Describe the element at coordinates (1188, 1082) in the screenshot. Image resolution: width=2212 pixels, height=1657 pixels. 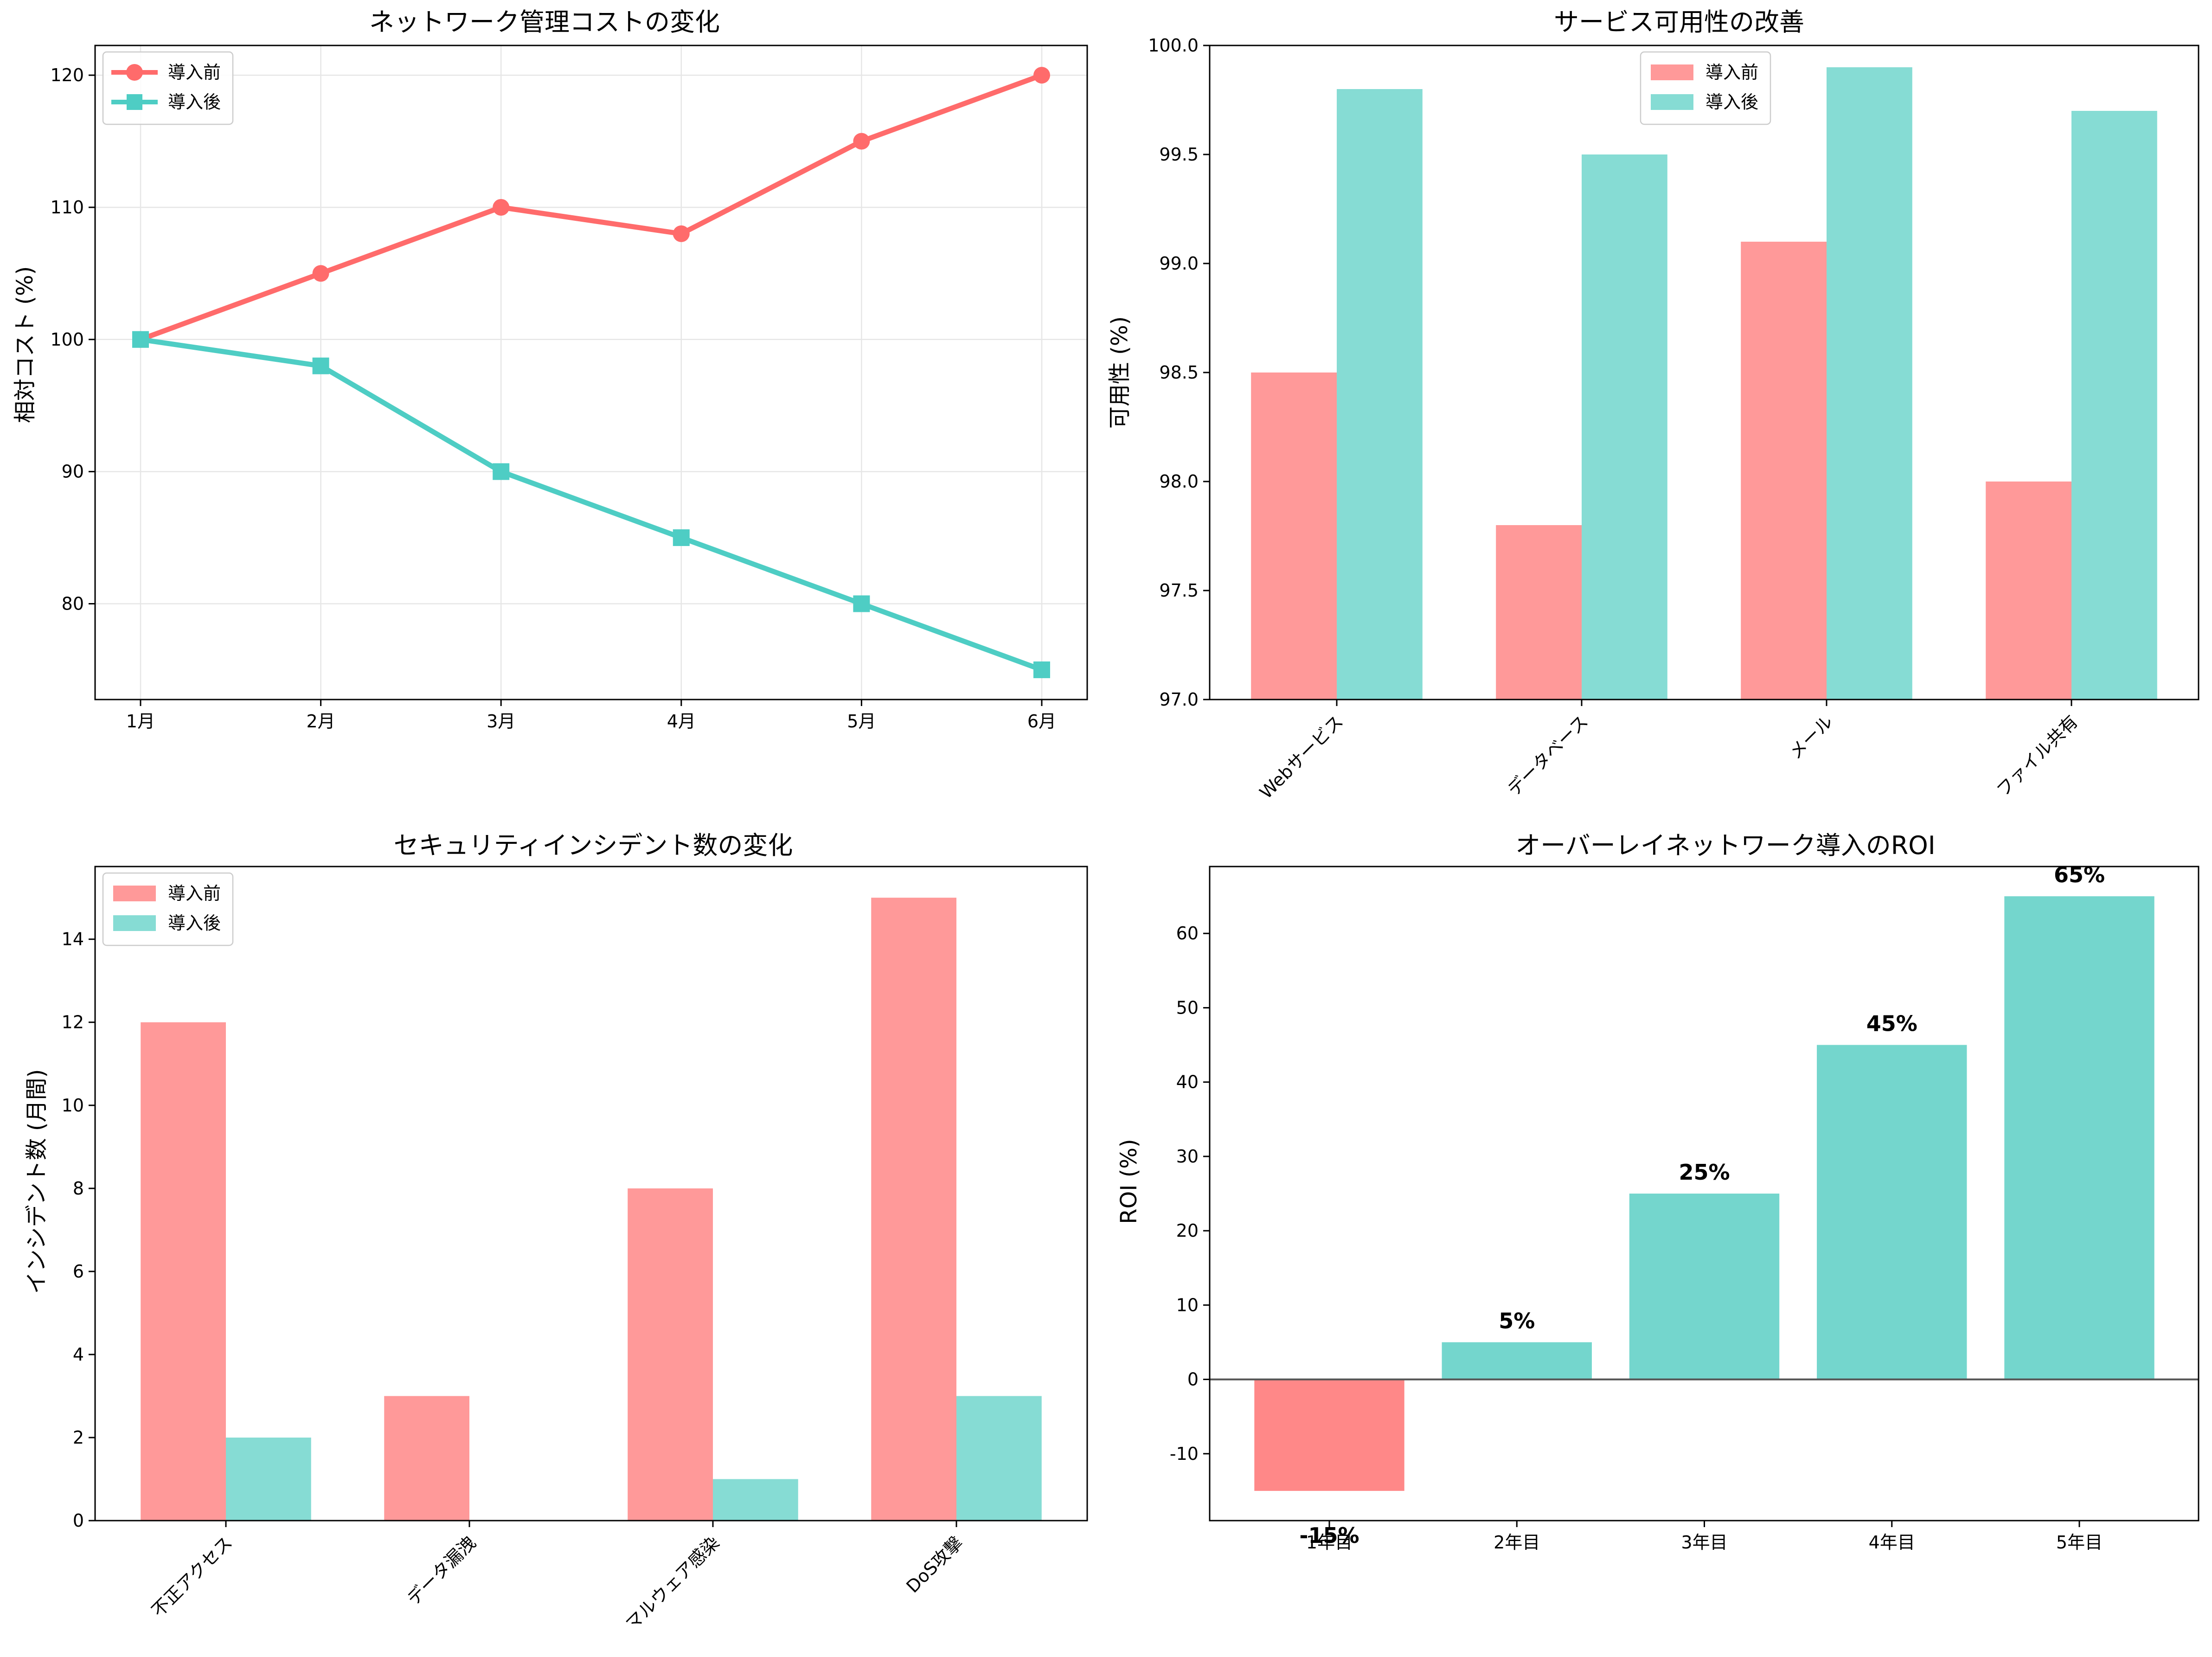
I see `y-tick-label: 40` at that location.